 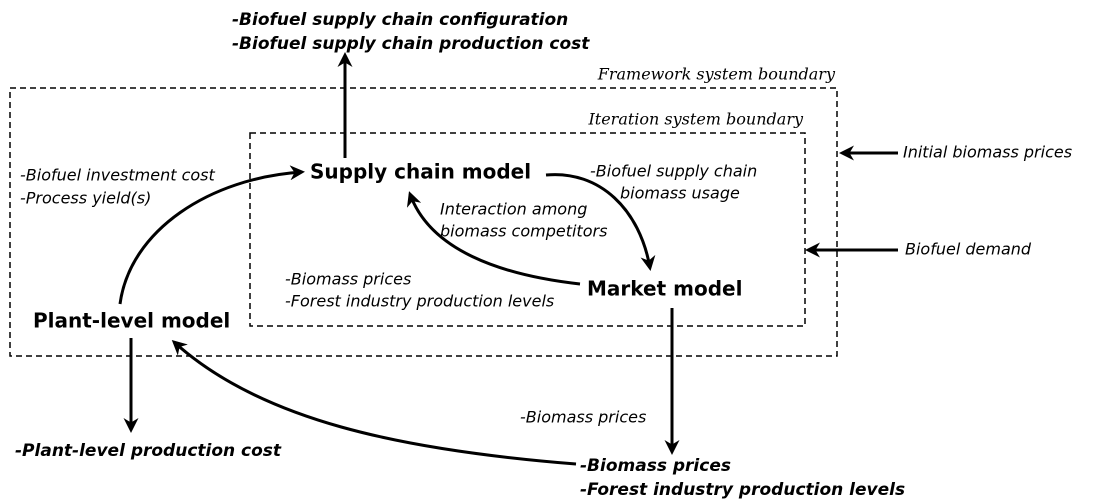 What do you see at coordinates (716, 74) in the screenshot?
I see `boundary-label: Framework system boundary` at bounding box center [716, 74].